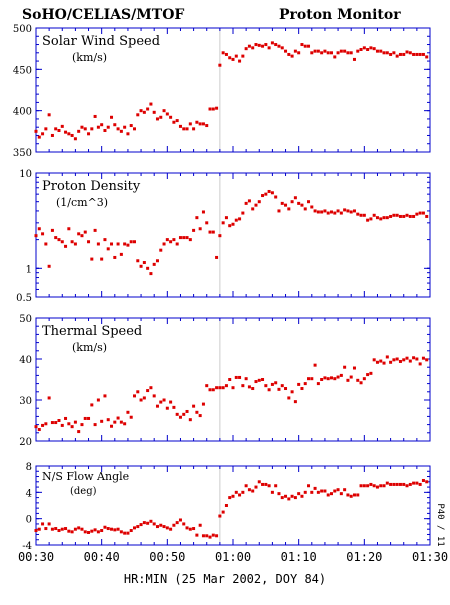 The width and height of the screenshot is (450, 605). Describe the element at coordinates (440, 524) in the screenshot. I see `side-label: P40 / 11` at that location.